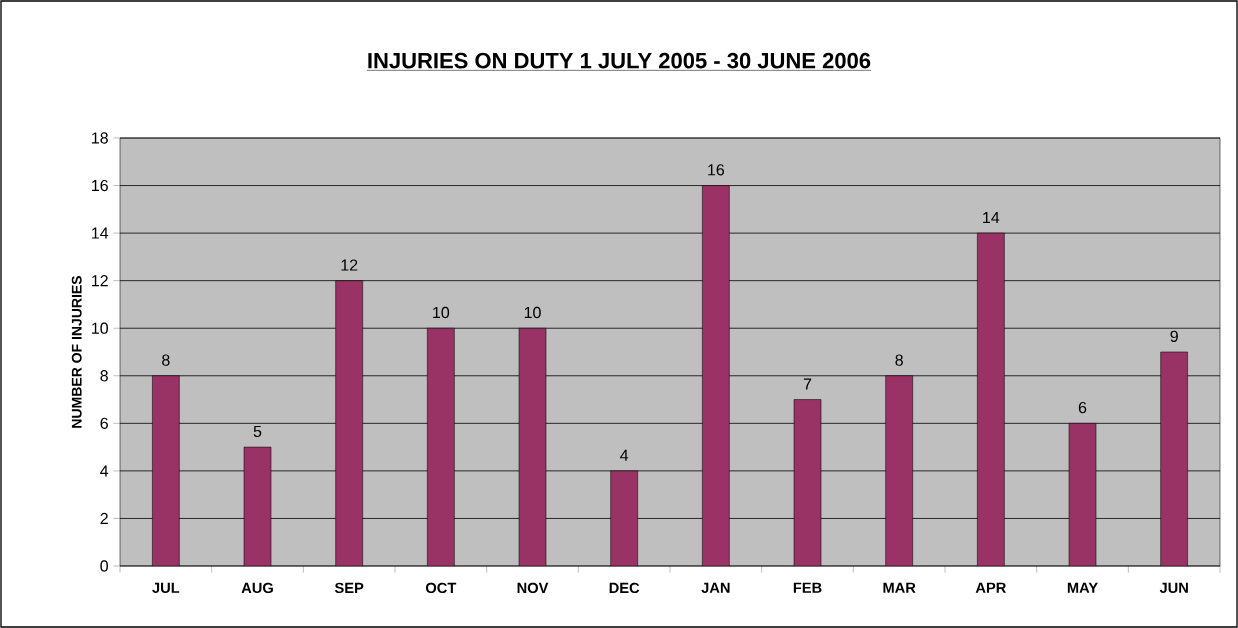 The width and height of the screenshot is (1238, 628). Describe the element at coordinates (715, 587) in the screenshot. I see `x-tick-label: JAN` at that location.